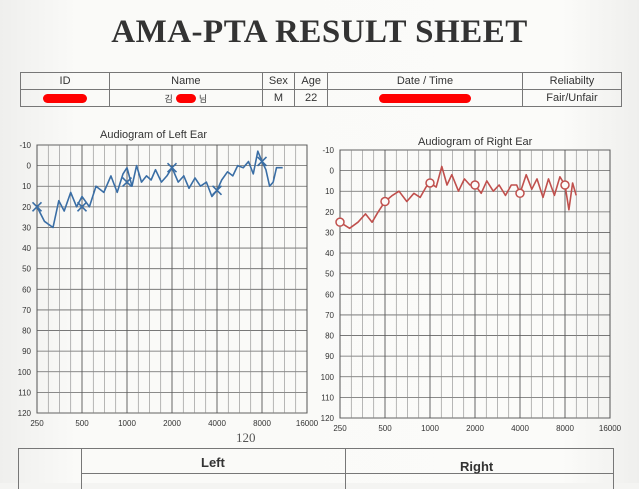  Describe the element at coordinates (65, 98) in the screenshot. I see `id-redaction` at that location.